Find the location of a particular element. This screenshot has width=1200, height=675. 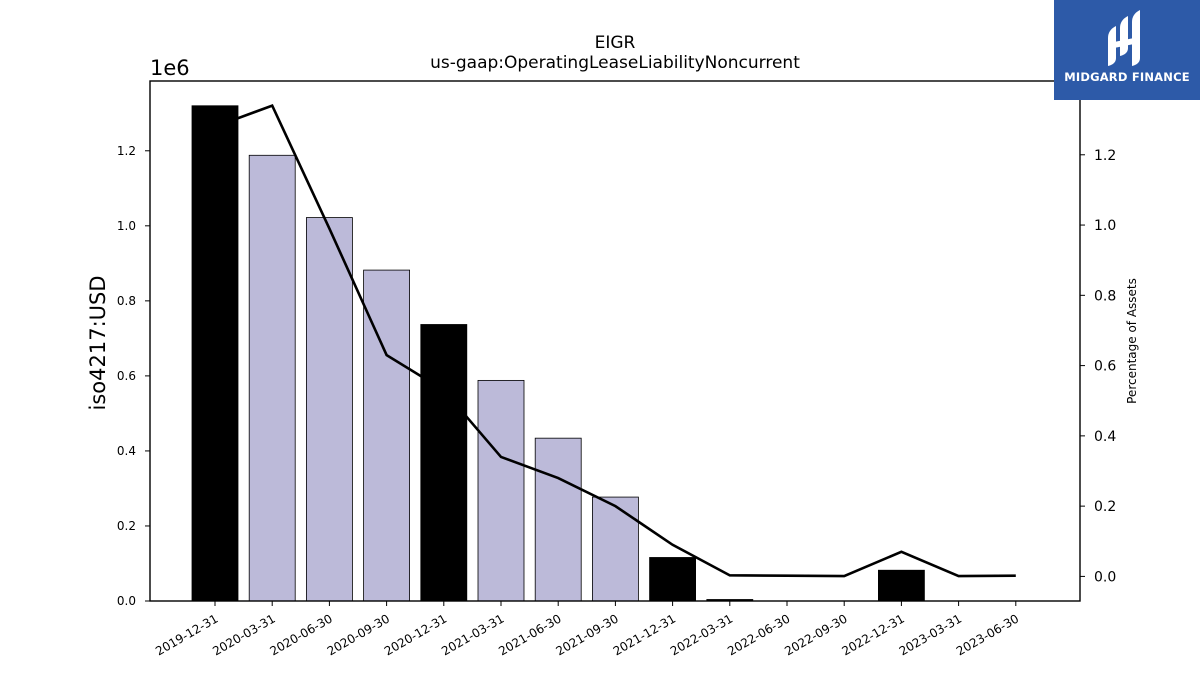

x-tick-label: 2020-09-30 is located at coordinates (358, 634).